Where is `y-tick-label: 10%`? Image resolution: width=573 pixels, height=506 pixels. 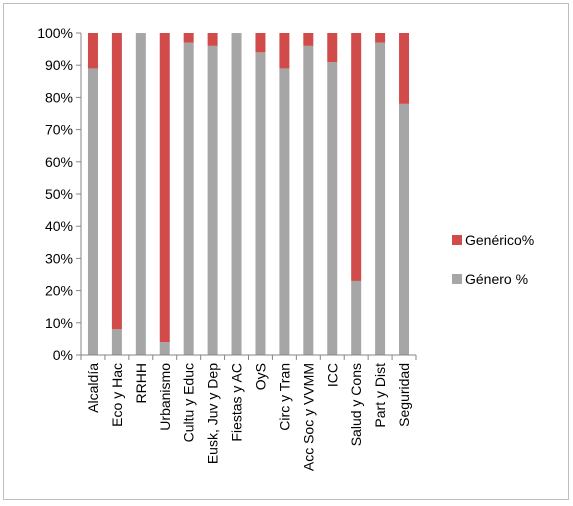 y-tick-label: 10% is located at coordinates (59, 323).